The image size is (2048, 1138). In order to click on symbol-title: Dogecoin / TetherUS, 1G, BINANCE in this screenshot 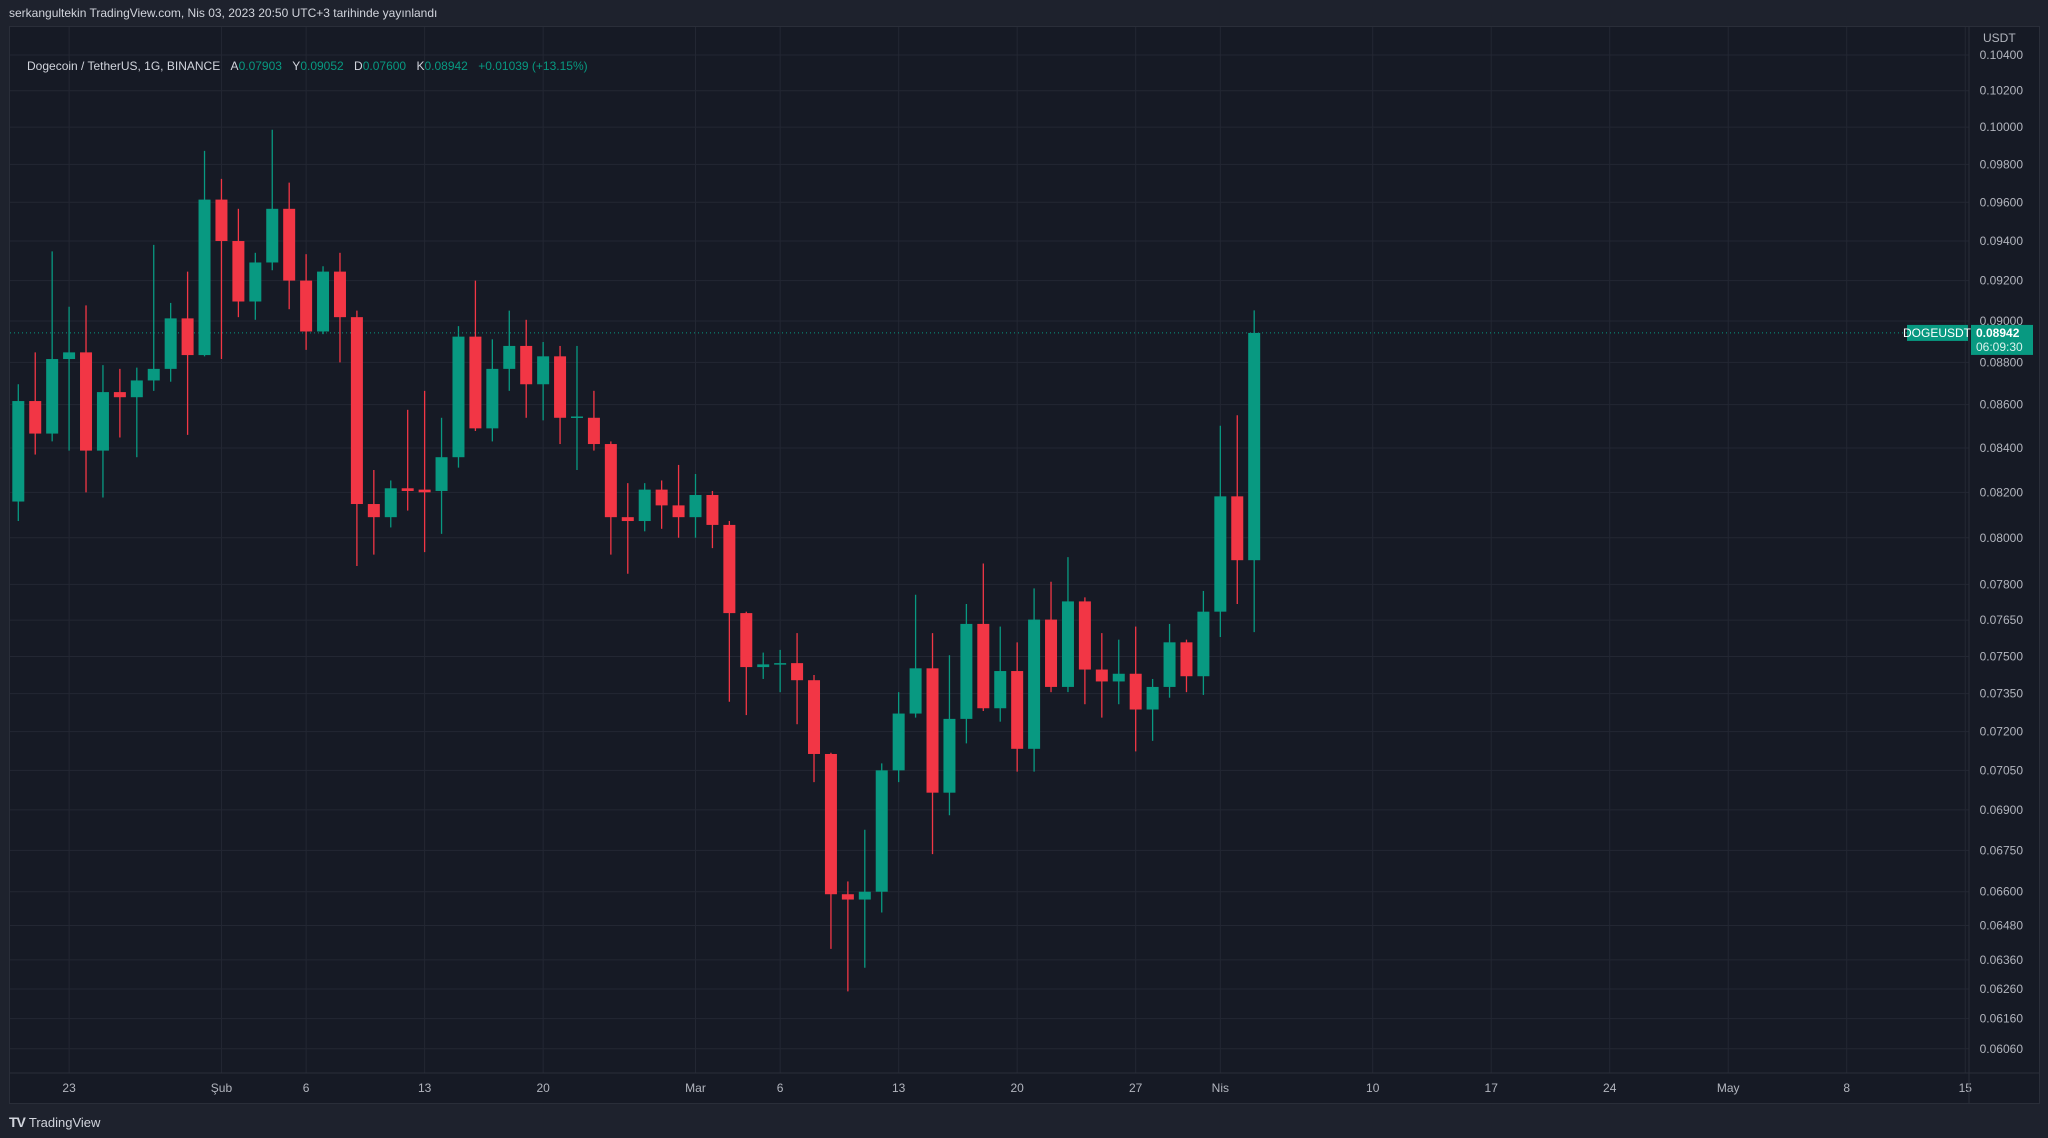, I will do `click(124, 66)`.